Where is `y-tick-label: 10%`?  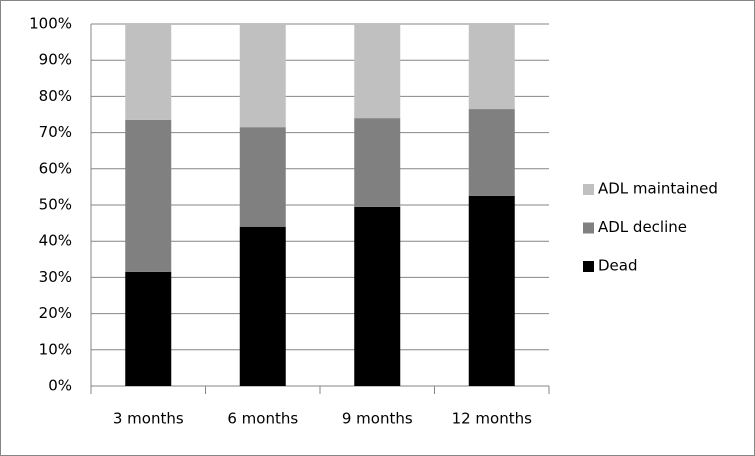 y-tick-label: 10% is located at coordinates (55, 349).